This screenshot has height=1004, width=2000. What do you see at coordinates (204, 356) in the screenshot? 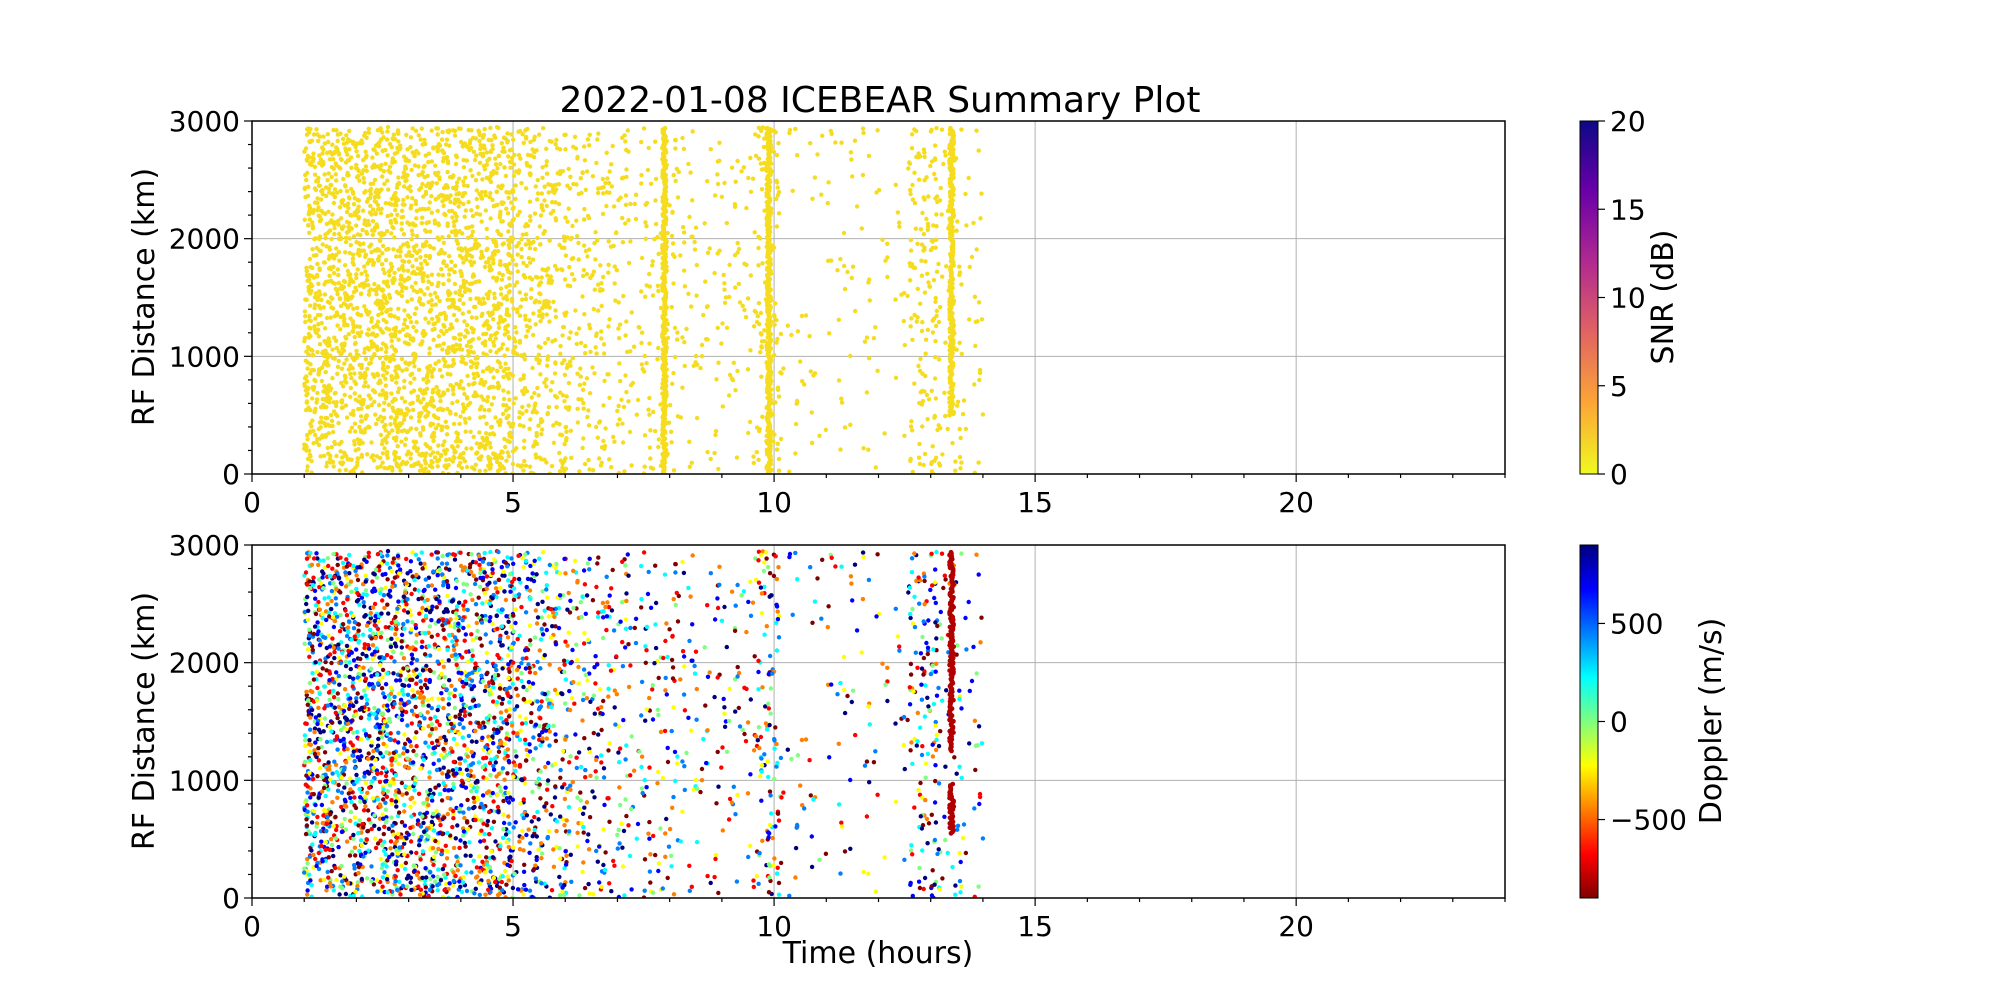
I see `snr-ytick-label: 1000` at bounding box center [204, 356].